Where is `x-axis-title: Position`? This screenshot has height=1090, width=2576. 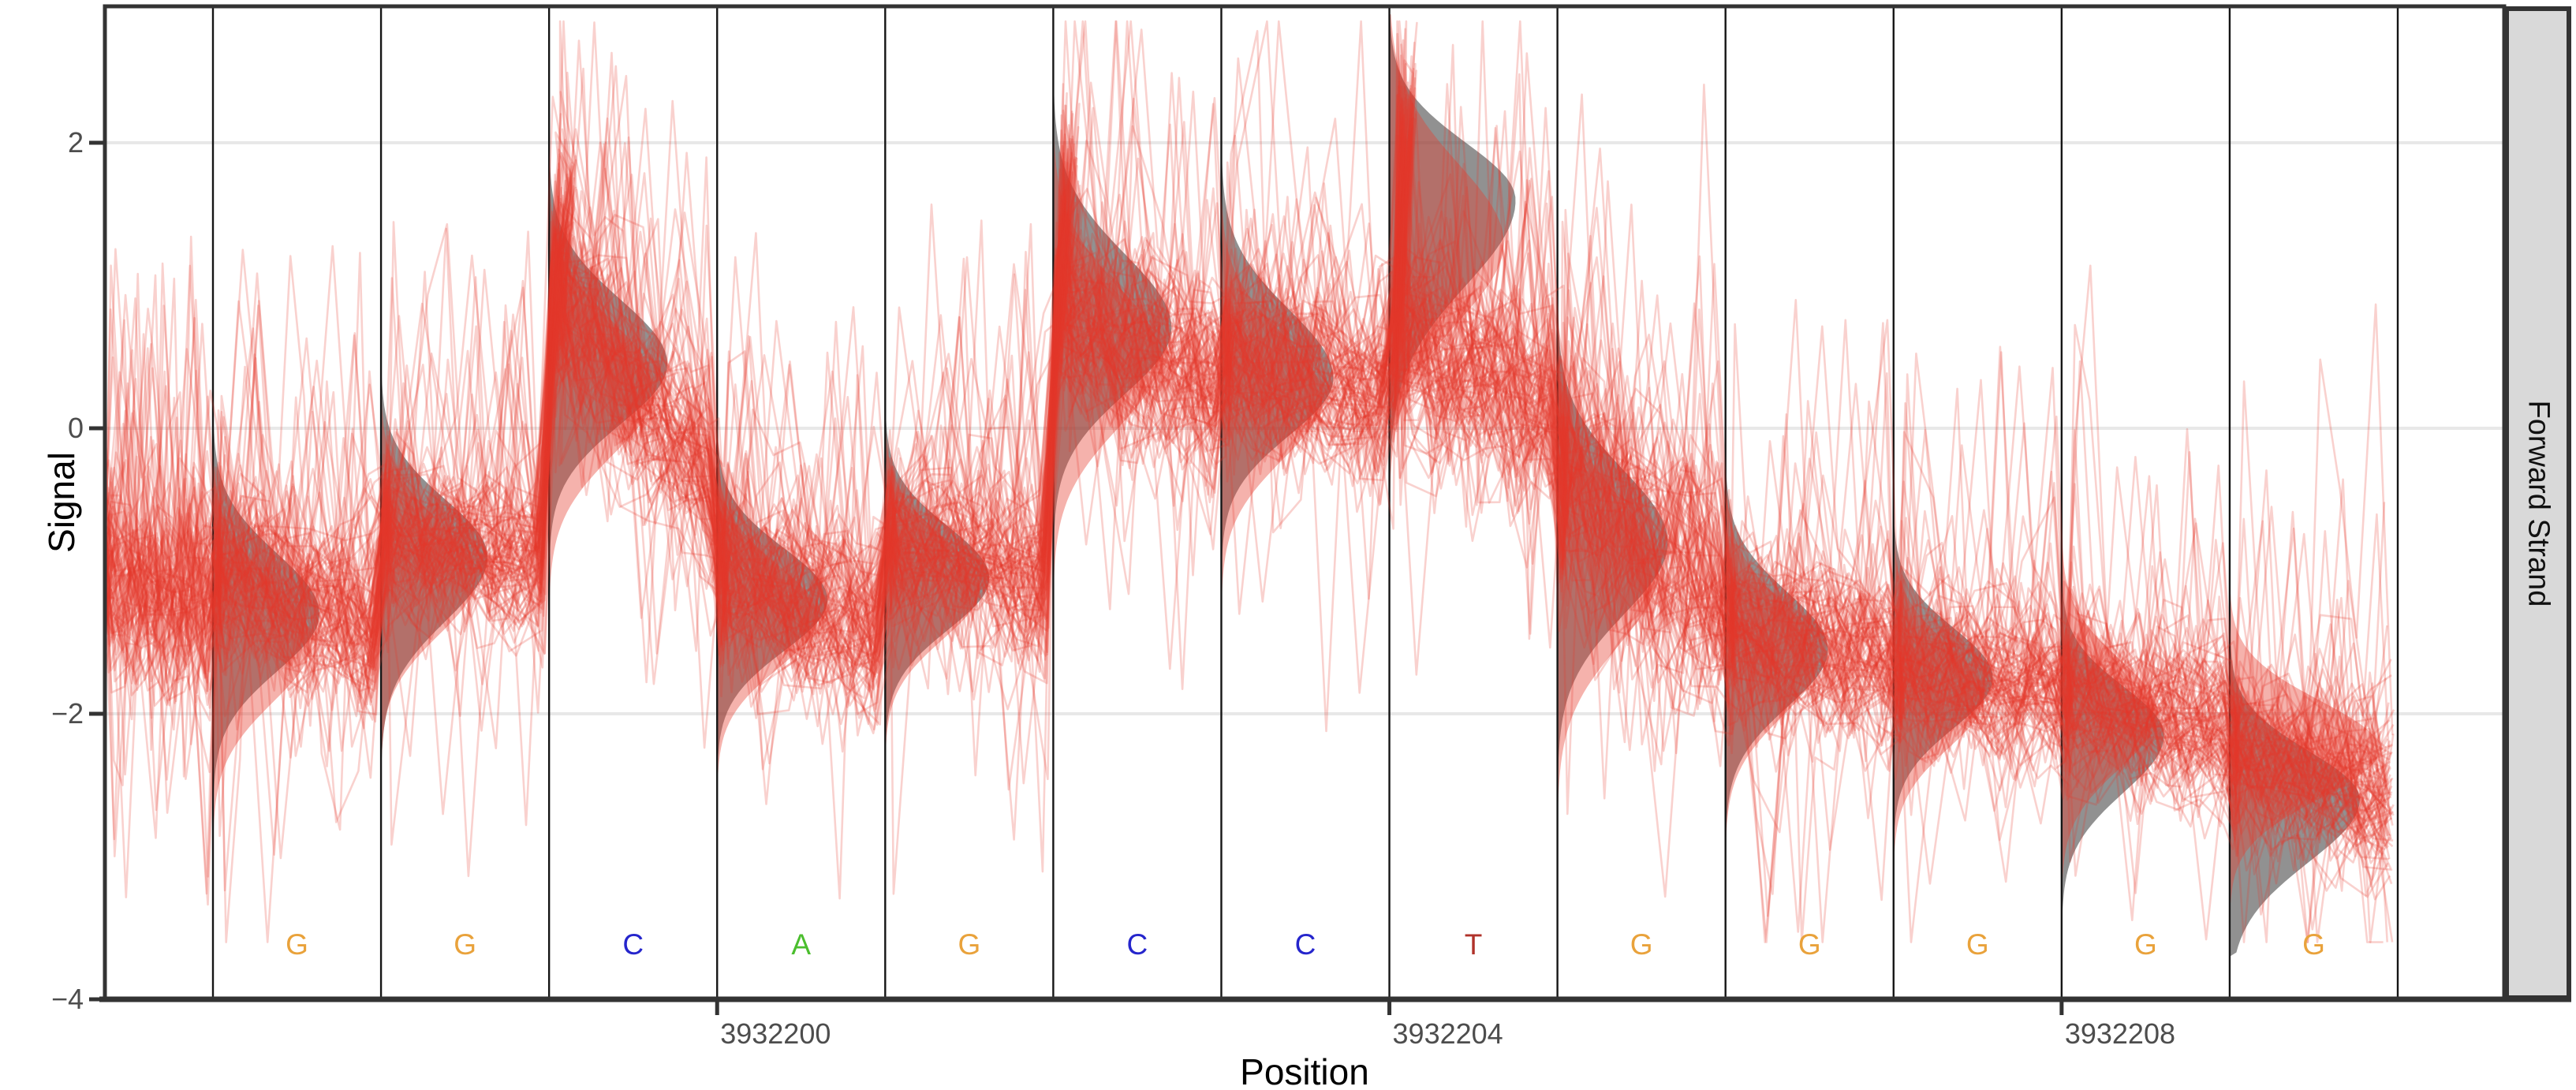 x-axis-title: Position is located at coordinates (1304, 1070).